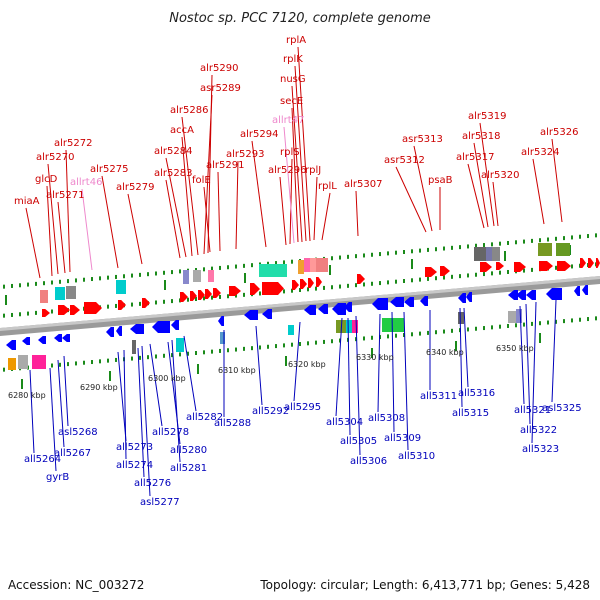 This screenshot has height=600, width=600. What do you see at coordinates (288, 120) in the screenshot?
I see `forward-gene-label: allrt47` at bounding box center [288, 120].